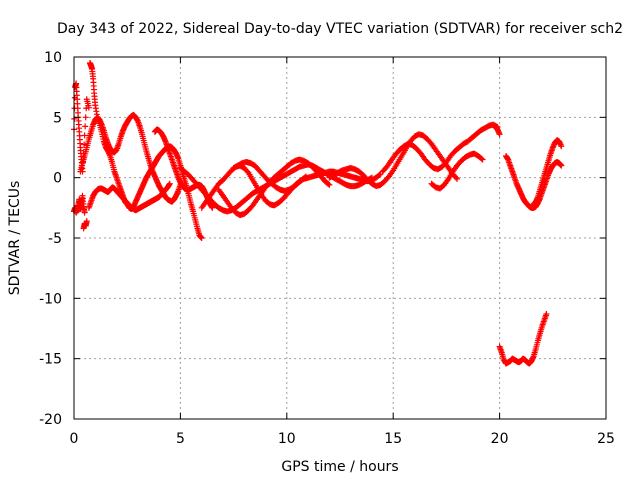  Describe the element at coordinates (53, 58) in the screenshot. I see `y-tick-label: 10` at that location.